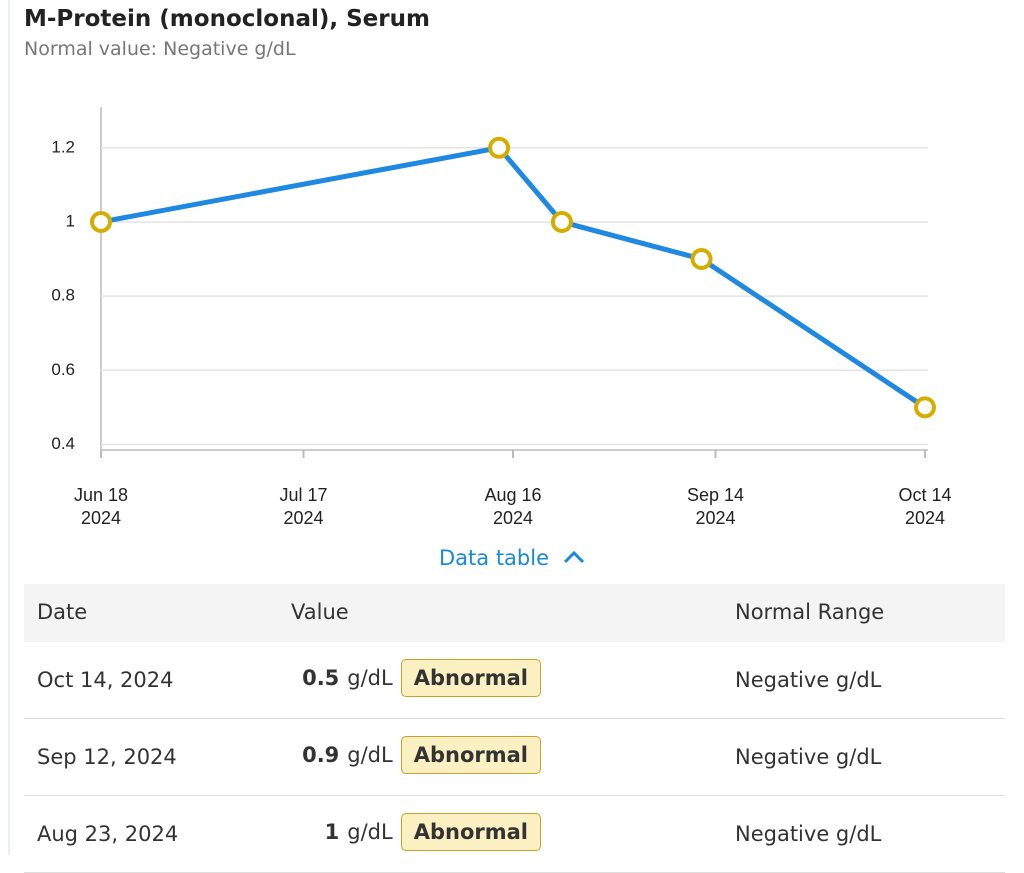 This screenshot has height=873, width=1024. What do you see at coordinates (227, 19) in the screenshot?
I see `title: M-Protein (monoclonal), Serum` at bounding box center [227, 19].